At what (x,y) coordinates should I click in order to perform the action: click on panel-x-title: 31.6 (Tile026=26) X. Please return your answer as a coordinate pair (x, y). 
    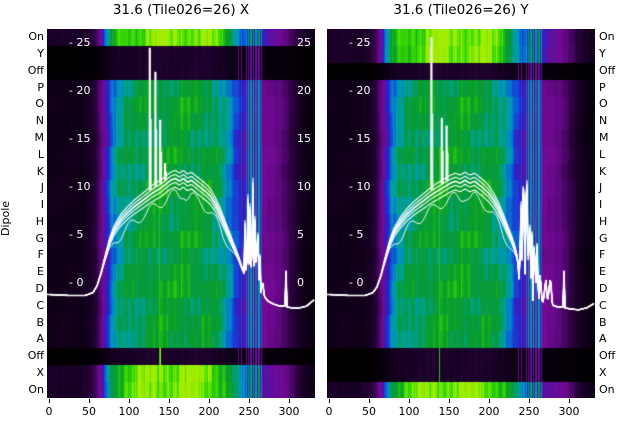
    Looking at the image, I should click on (181, 10).